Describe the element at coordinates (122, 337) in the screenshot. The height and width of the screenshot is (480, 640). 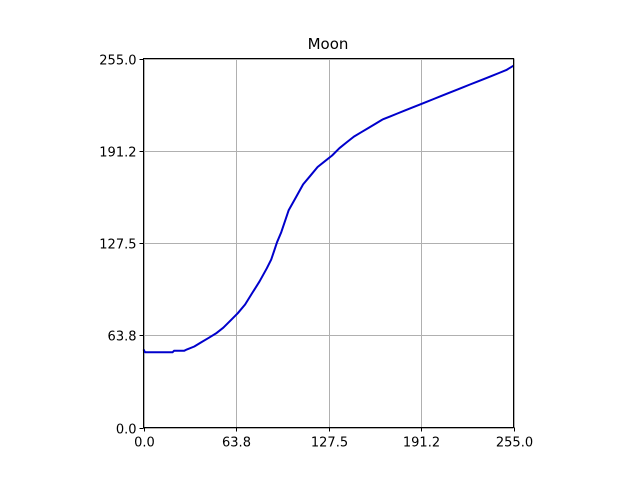
I see `y-tick-label: 63.8` at that location.